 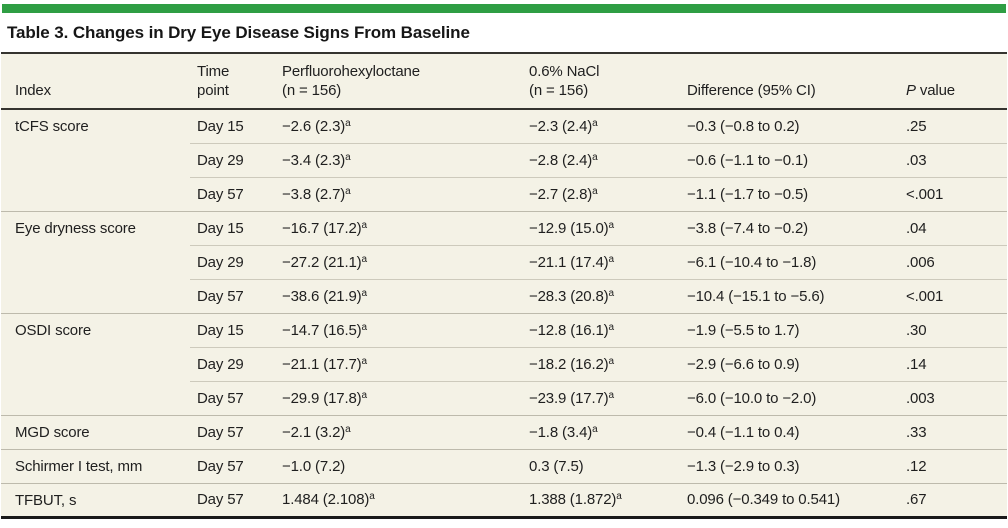 What do you see at coordinates (398, 500) in the screenshot?
I see `cell-perfluorohexyloctane: 1.484 (2.108)a` at bounding box center [398, 500].